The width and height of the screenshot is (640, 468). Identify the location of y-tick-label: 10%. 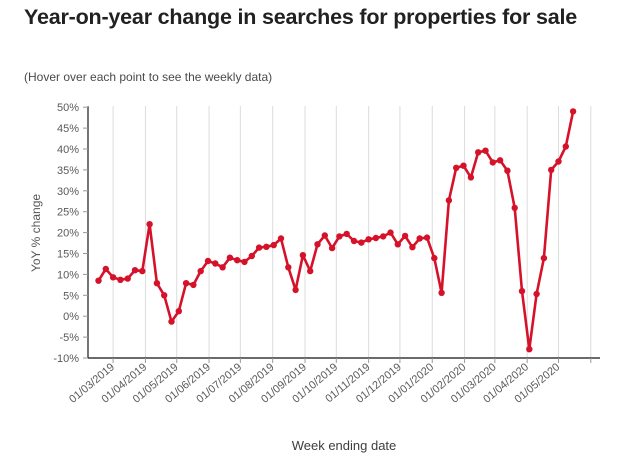
(68, 275).